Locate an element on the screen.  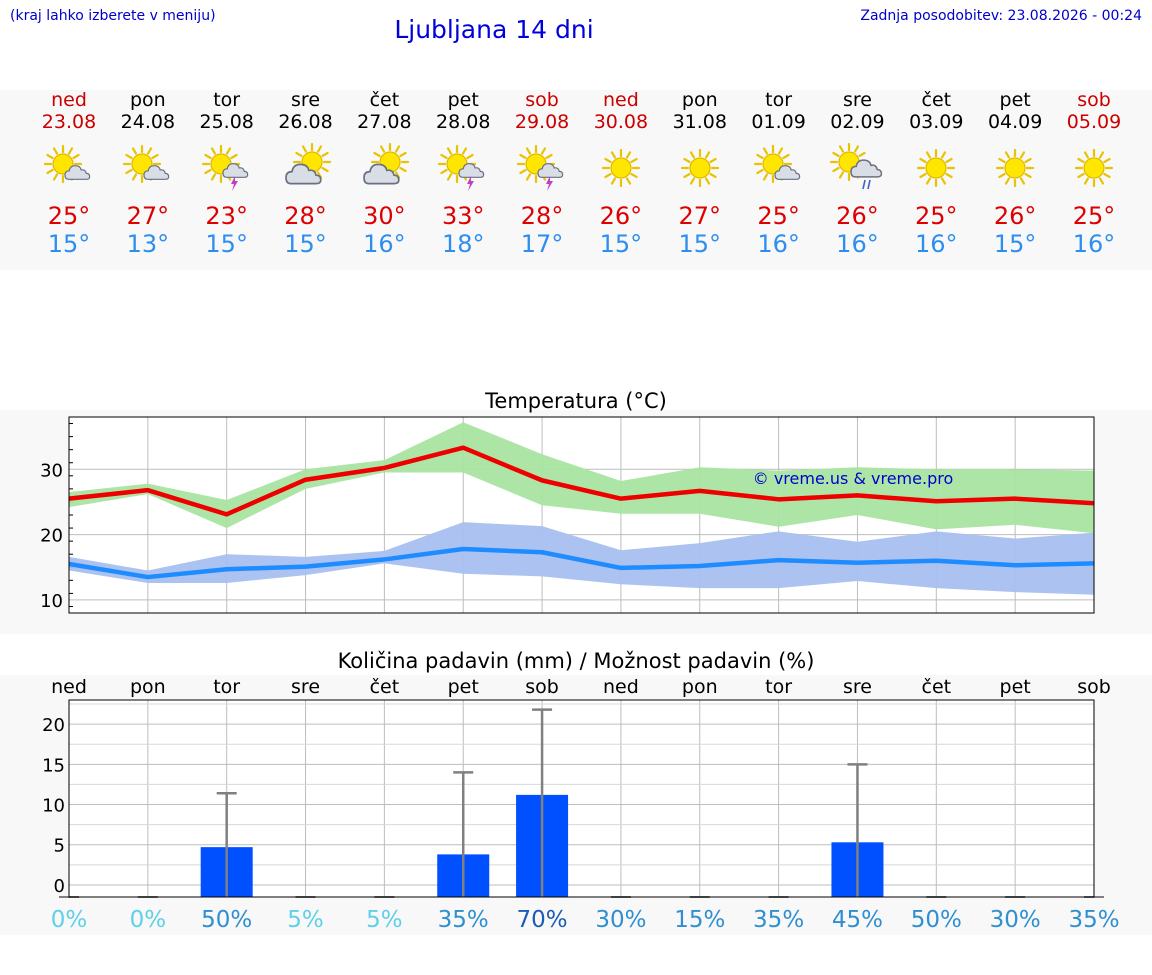
day-column: pet 28.08 33° 18° is located at coordinates (463, 174).